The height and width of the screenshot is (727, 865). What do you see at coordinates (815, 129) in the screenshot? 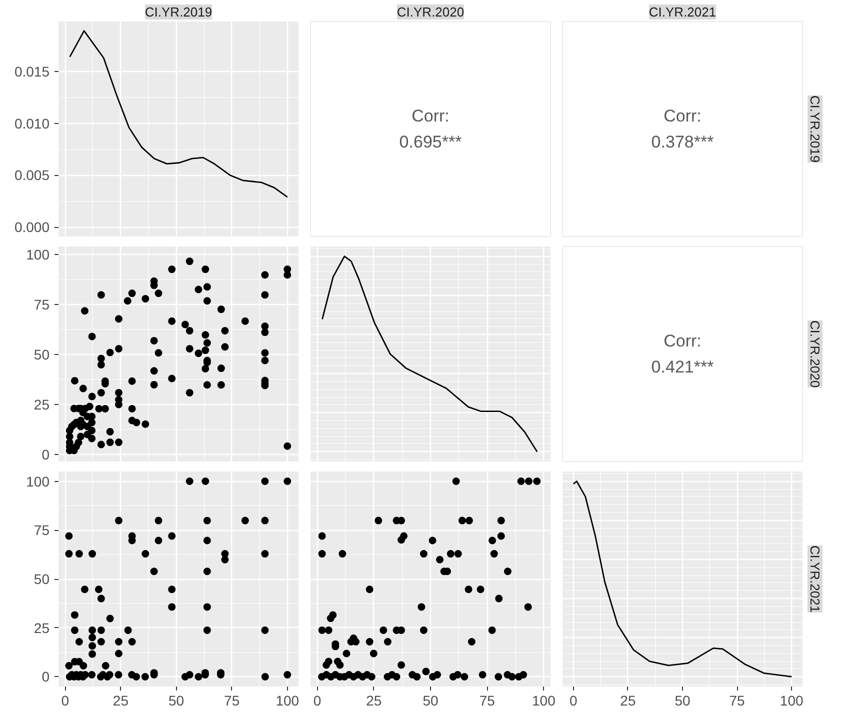
I see `text: CI.YR.2019` at bounding box center [815, 129].